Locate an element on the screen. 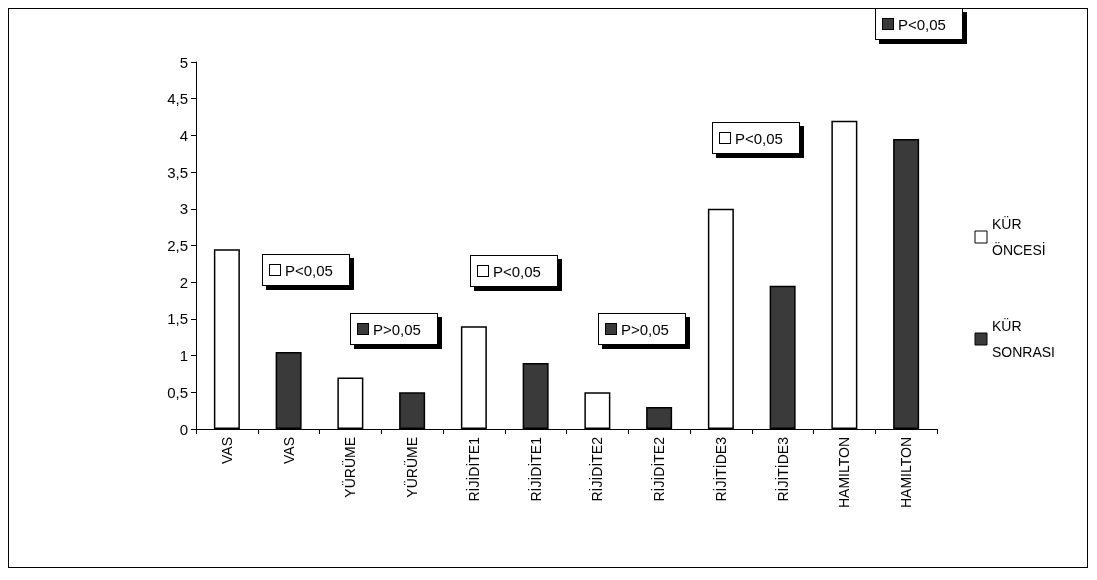  legend-label: KÜR SONRASI is located at coordinates (1024, 338).